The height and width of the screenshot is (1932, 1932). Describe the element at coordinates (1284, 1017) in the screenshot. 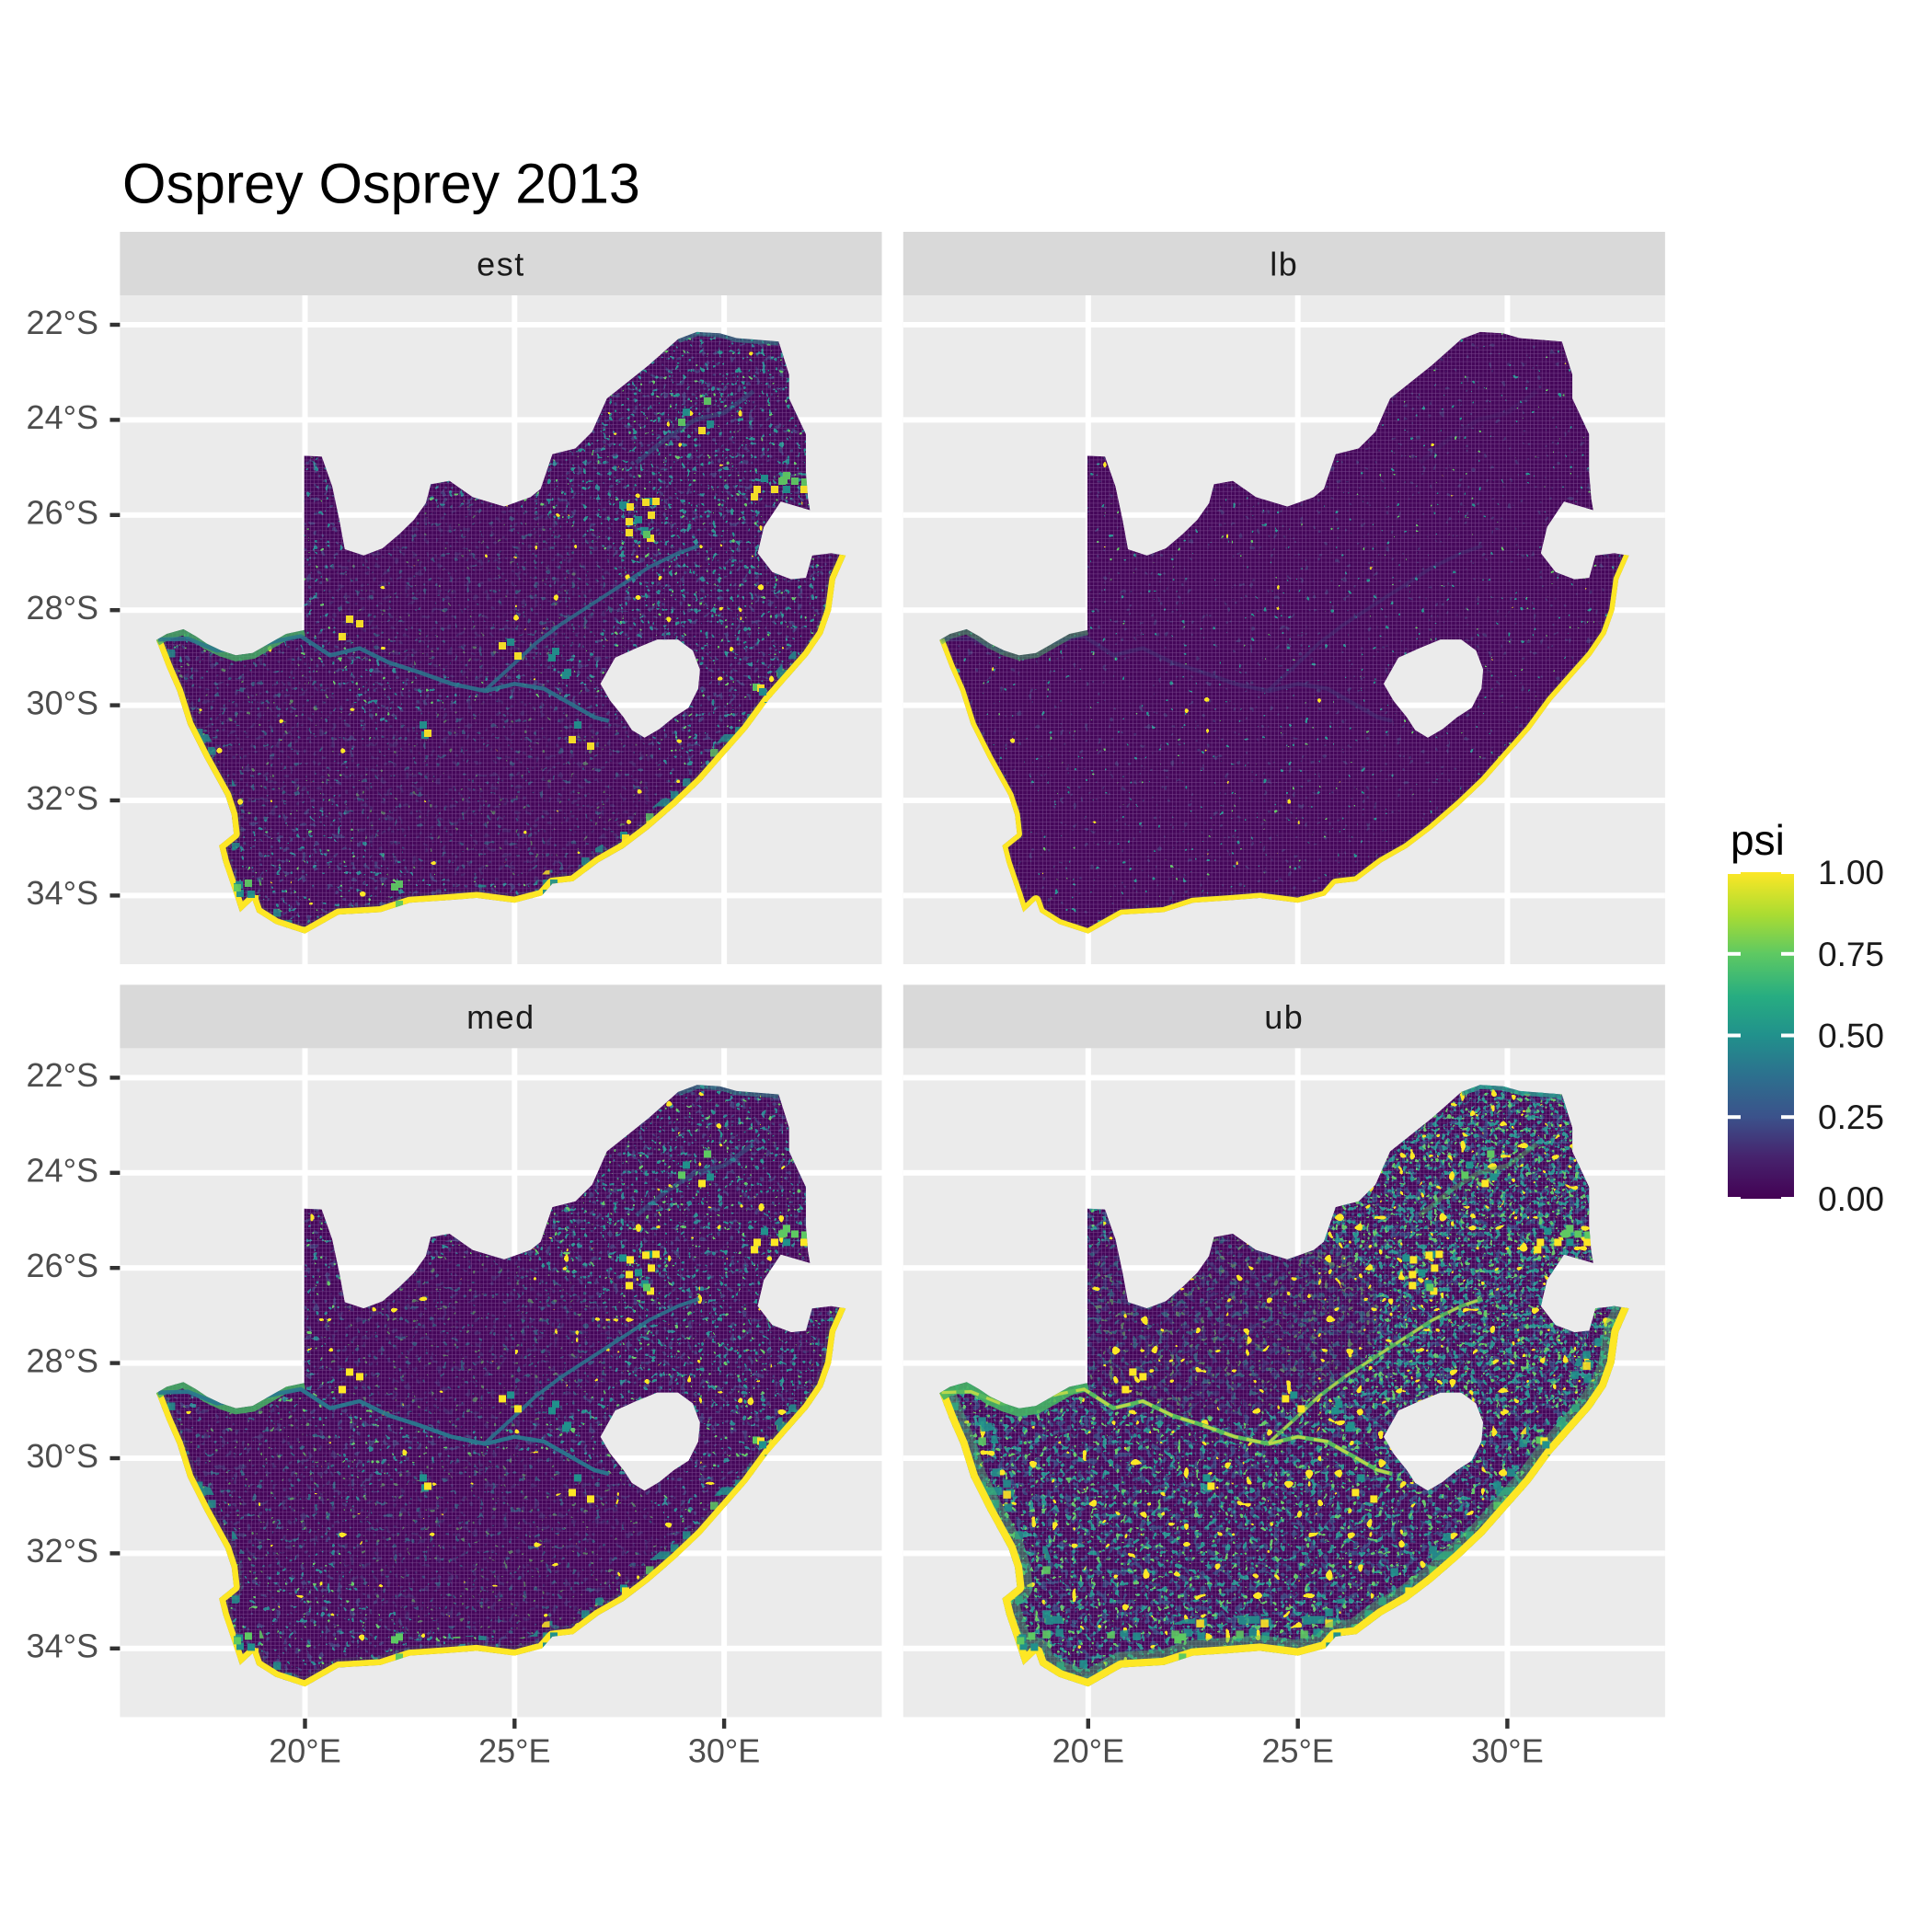

I see `svg-text: ub` at that location.